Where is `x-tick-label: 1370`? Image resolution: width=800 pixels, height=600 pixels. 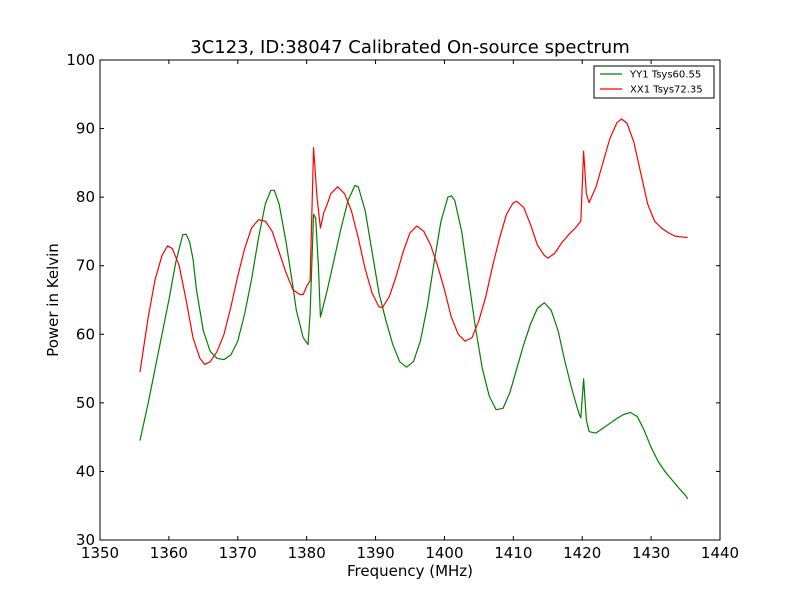
x-tick-label: 1370 is located at coordinates (238, 553).